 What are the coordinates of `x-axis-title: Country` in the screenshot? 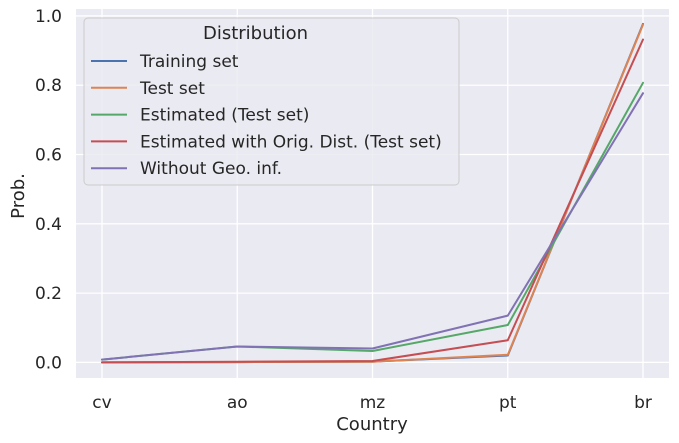 It's located at (372, 424).